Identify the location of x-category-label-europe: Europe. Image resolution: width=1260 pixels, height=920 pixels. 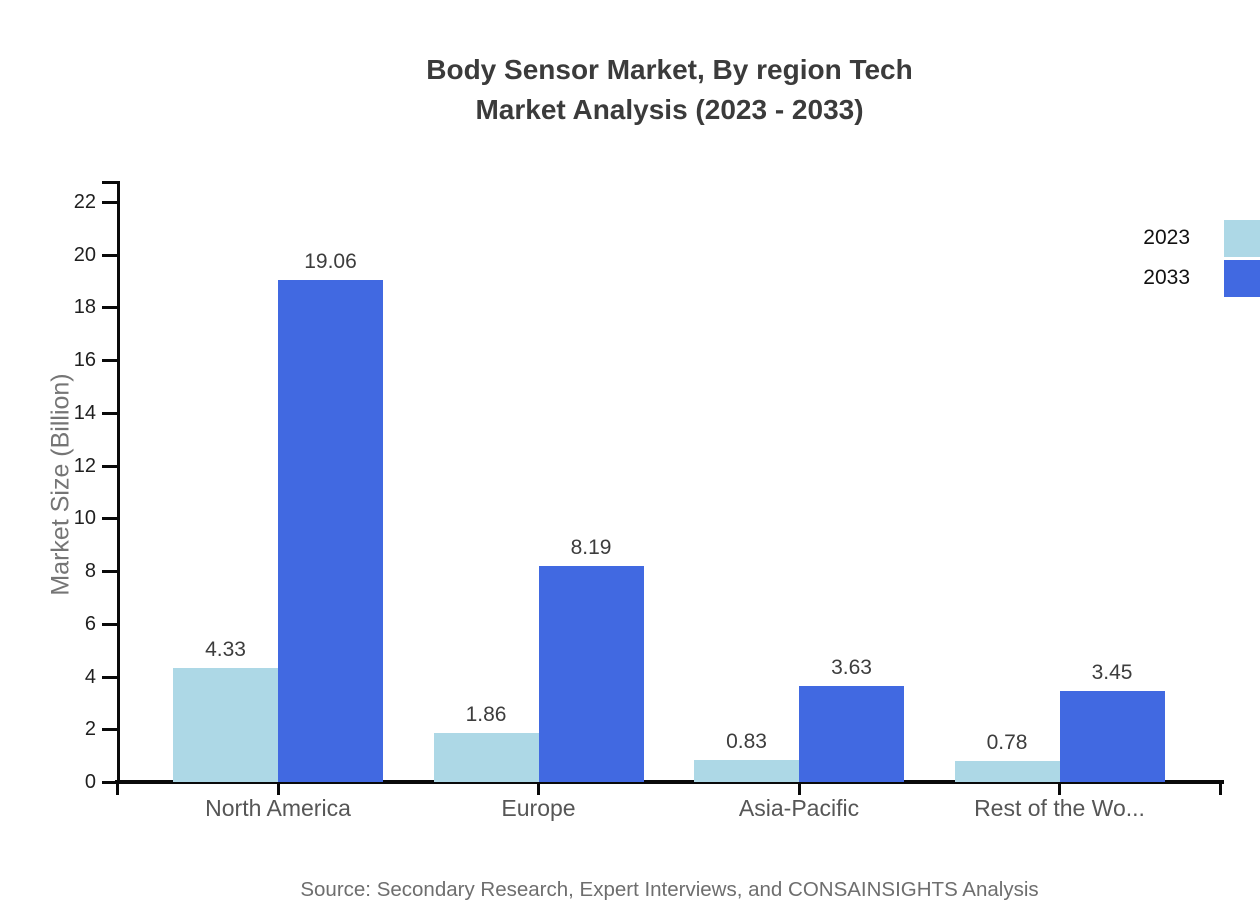
(538, 808).